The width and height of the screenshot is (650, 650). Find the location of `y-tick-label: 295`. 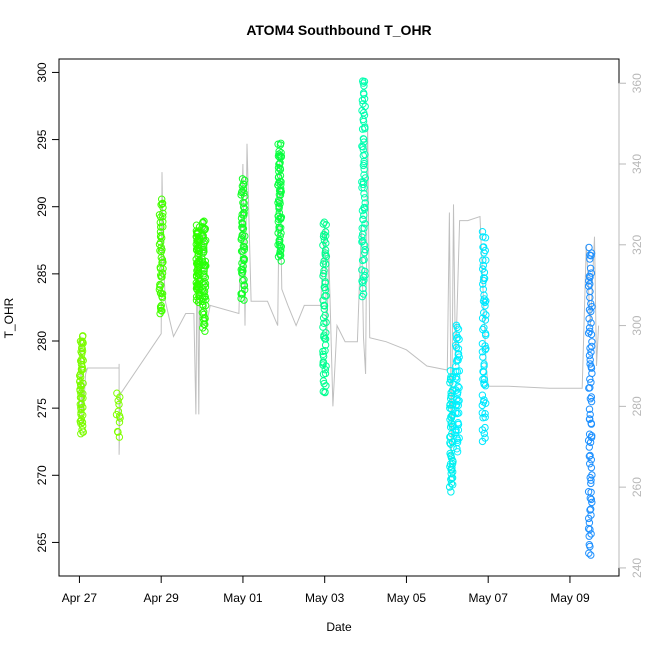

y-tick-label: 295 is located at coordinates (42, 139).